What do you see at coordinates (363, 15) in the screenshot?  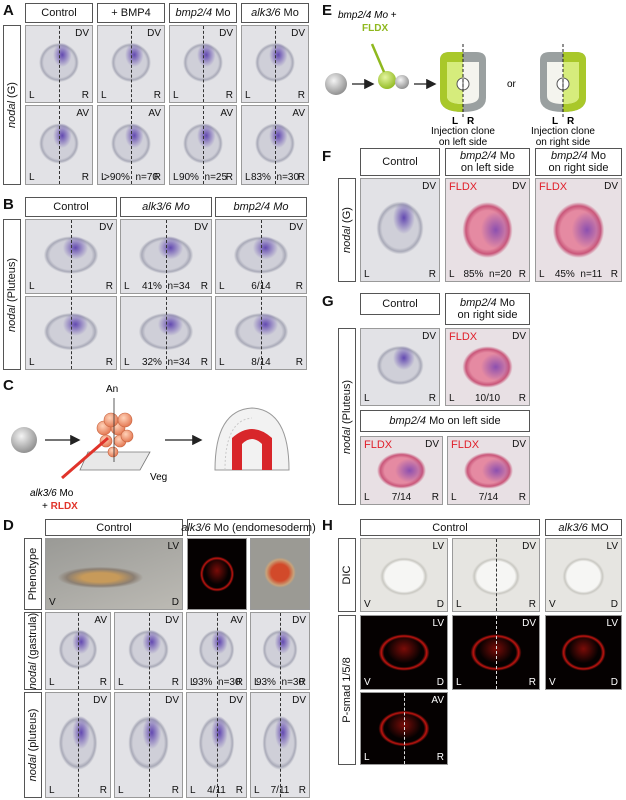 I see `text-span: bmp2/4 Mo` at bounding box center [363, 15].